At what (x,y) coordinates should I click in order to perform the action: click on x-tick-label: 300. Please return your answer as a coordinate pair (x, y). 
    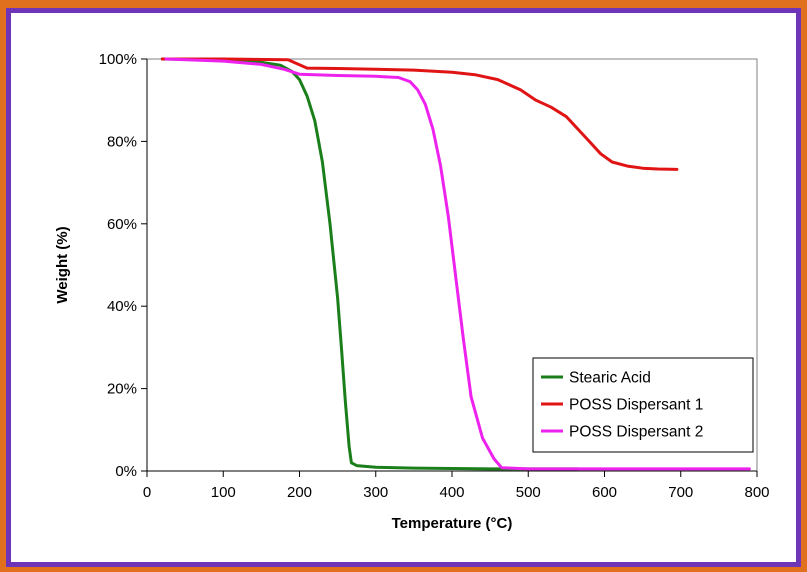
    Looking at the image, I should click on (375, 492).